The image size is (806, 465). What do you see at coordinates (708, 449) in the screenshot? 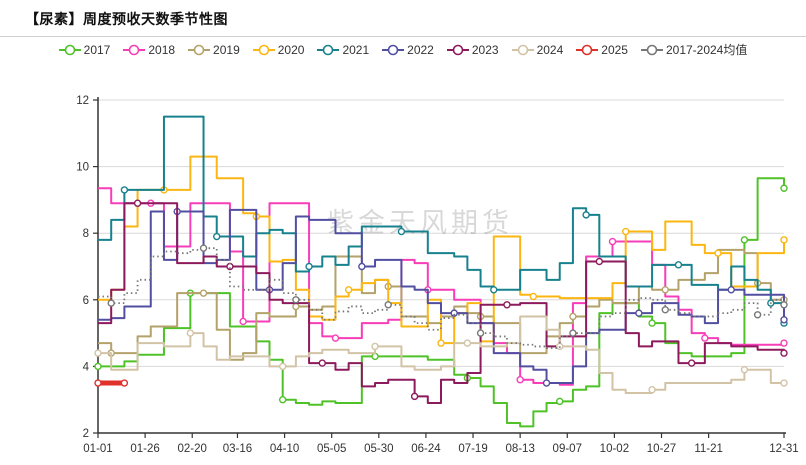
I see `x-tick-label: 11-21` at bounding box center [708, 449].